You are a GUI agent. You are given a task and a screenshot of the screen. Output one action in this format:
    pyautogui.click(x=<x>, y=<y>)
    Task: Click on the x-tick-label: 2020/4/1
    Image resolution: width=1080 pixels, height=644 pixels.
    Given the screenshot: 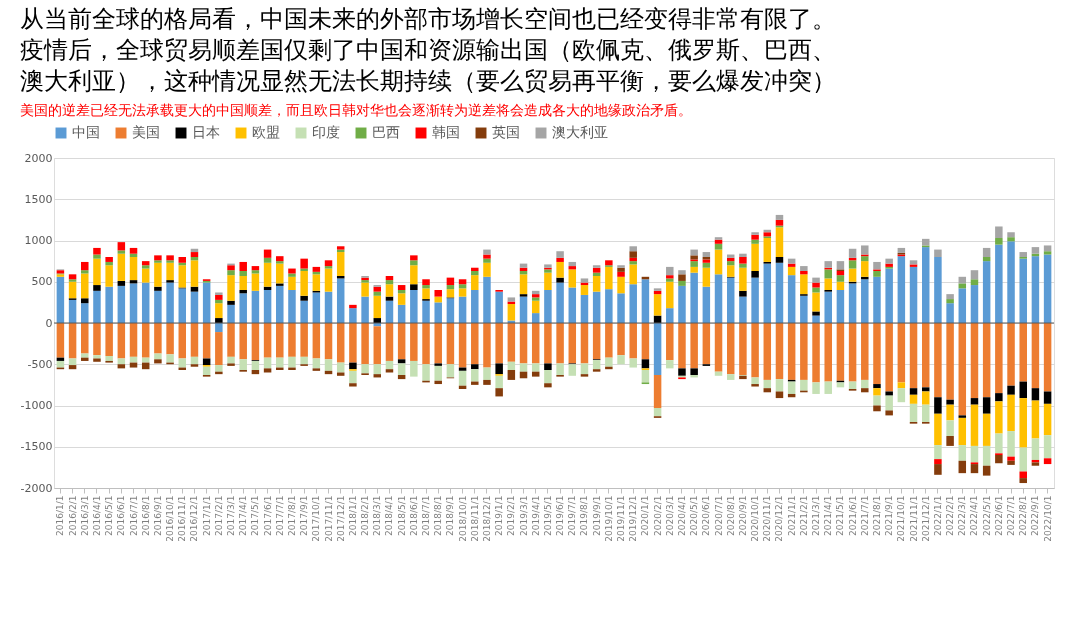 What is the action you would take?
    pyautogui.click(x=681, y=515)
    